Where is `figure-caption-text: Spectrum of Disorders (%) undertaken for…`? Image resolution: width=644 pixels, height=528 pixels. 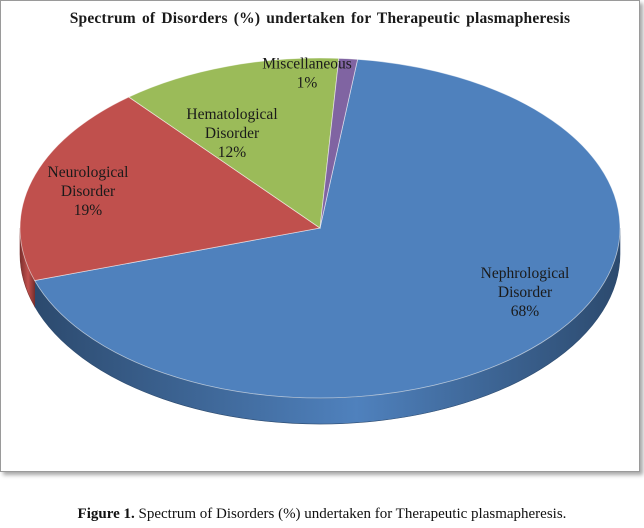
figure-caption-text: Spectrum of Disorders (%) undertaken for… is located at coordinates (352, 514).